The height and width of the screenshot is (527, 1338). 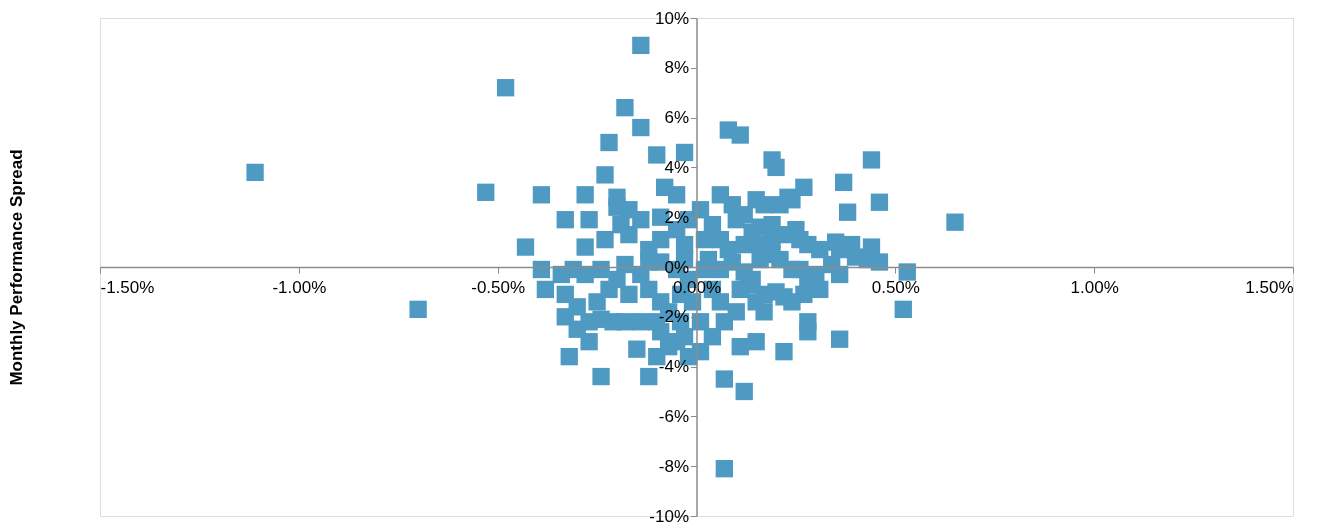 What do you see at coordinates (498, 287) in the screenshot?
I see `x-tick-label: -0.50%` at bounding box center [498, 287].